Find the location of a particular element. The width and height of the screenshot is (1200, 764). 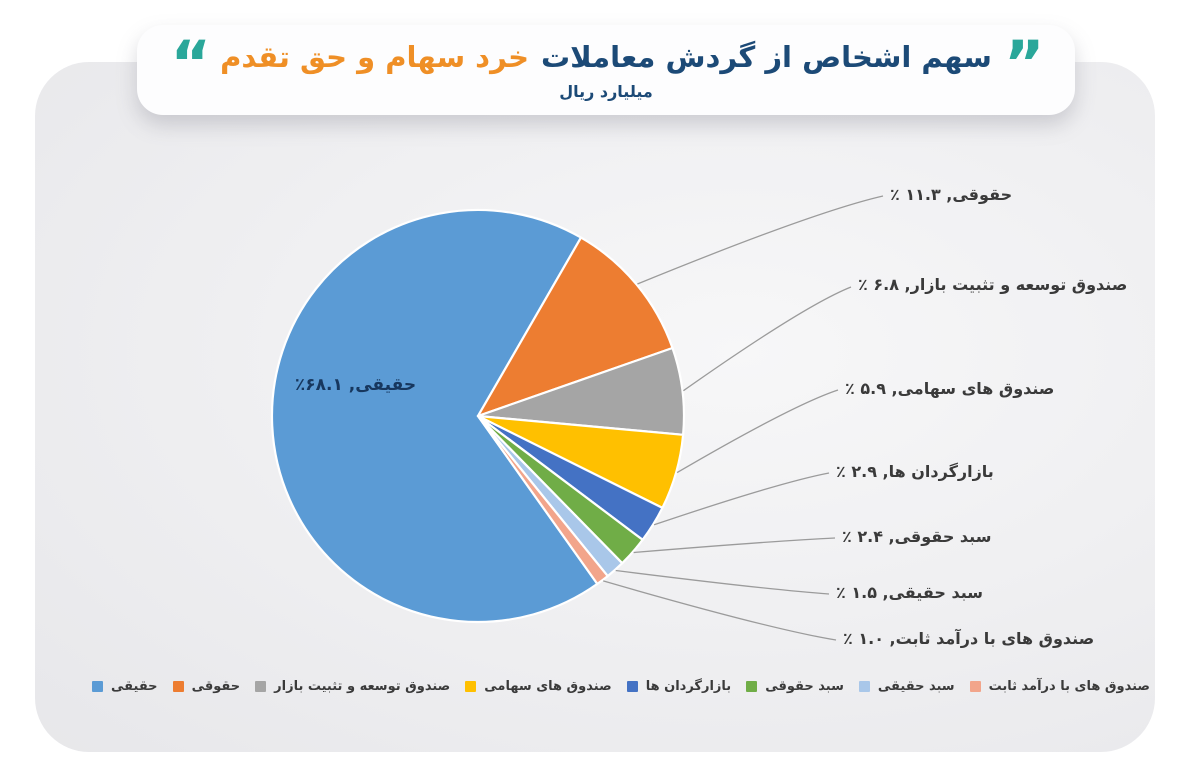

legend-item: صندوق توسعه و تثبیت بازار is located at coordinates (352, 686).